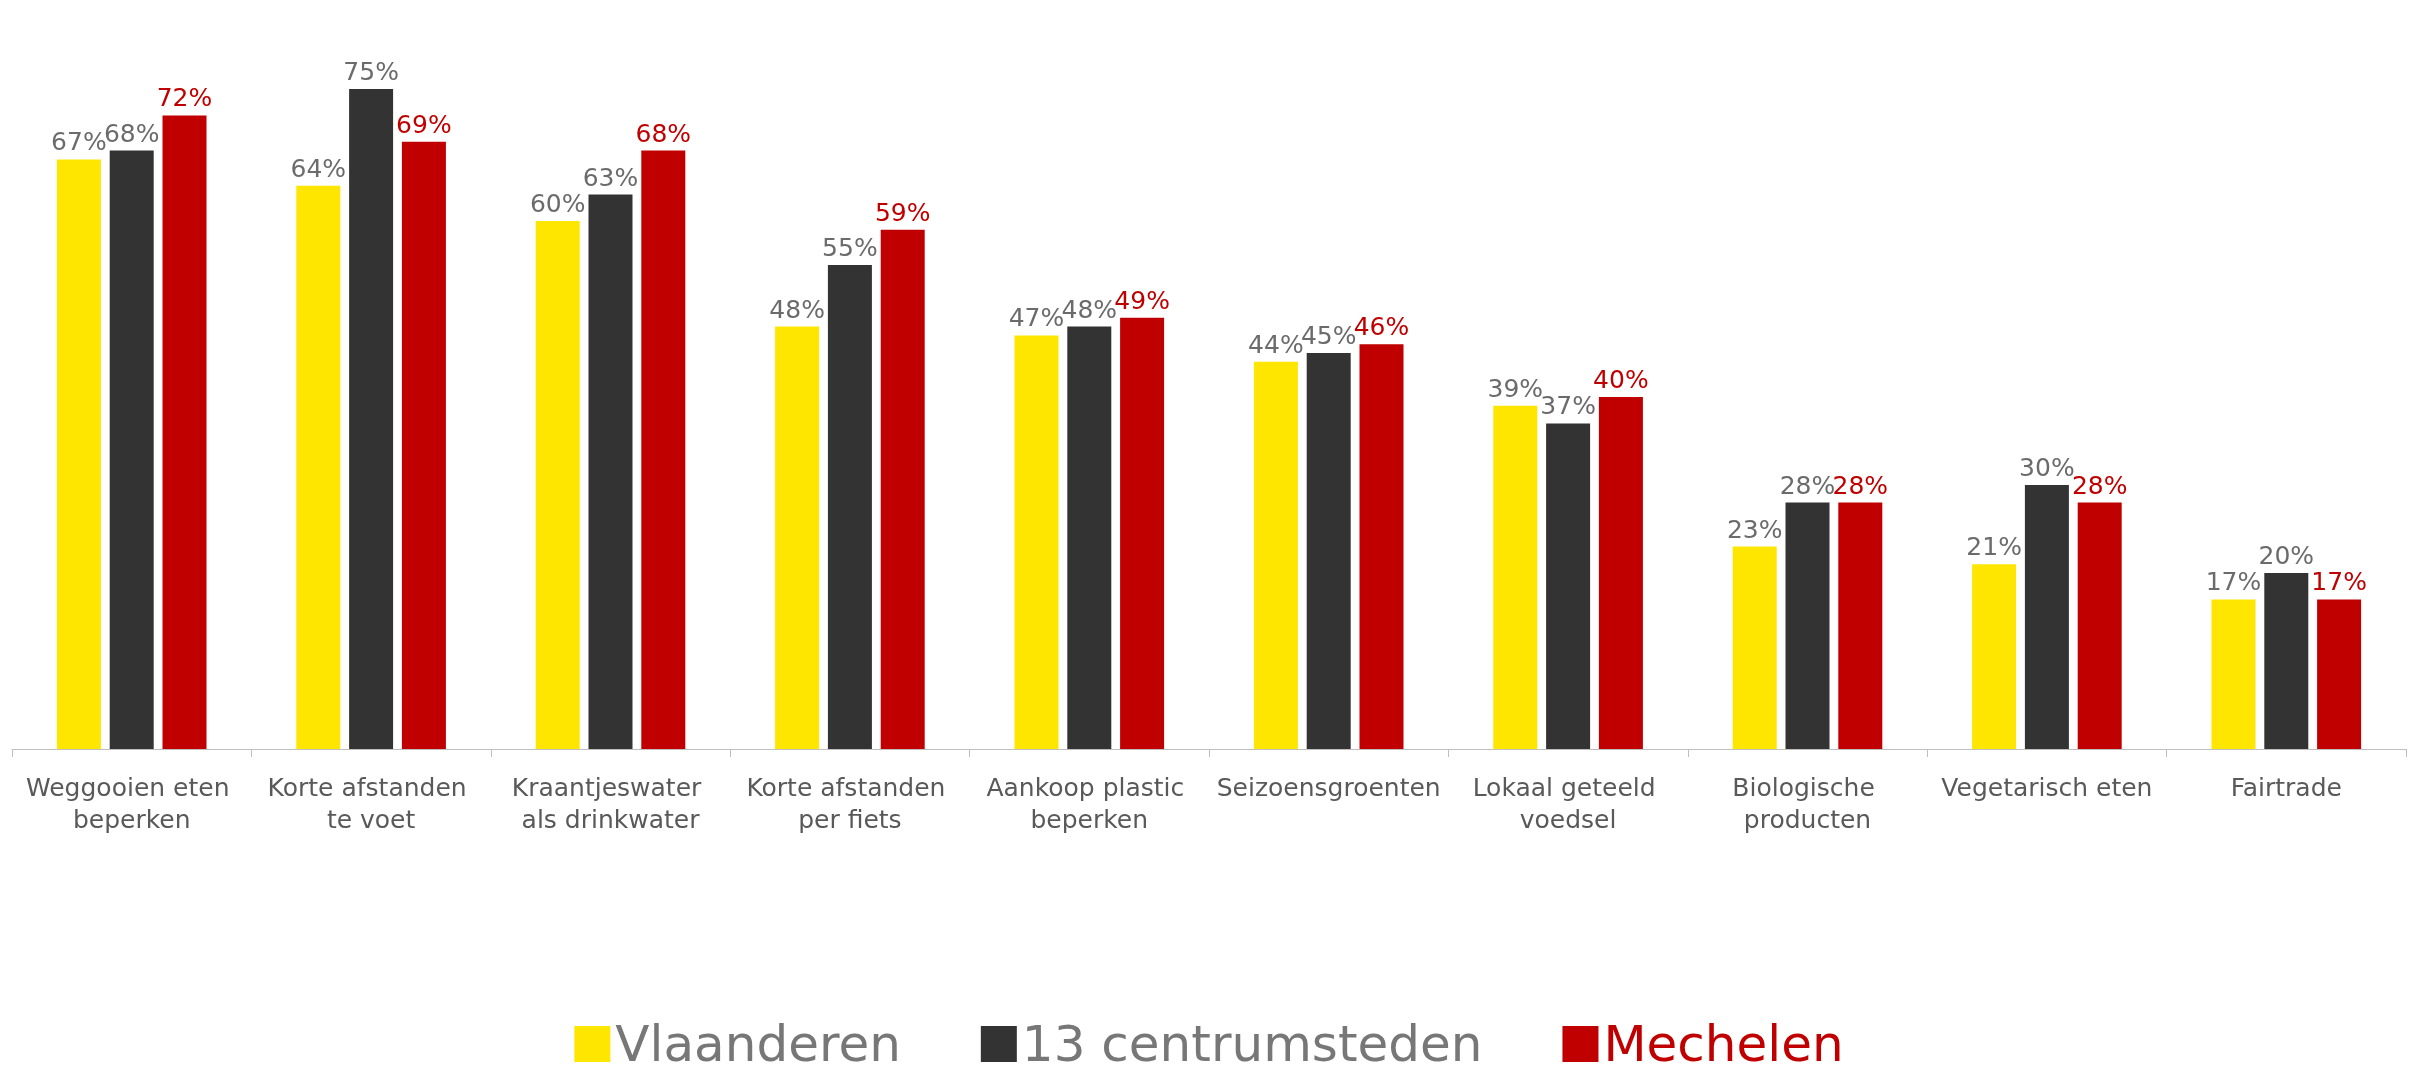 The width and height of the screenshot is (2418, 1084). I want to click on data-label: 30%, so click(2047, 467).